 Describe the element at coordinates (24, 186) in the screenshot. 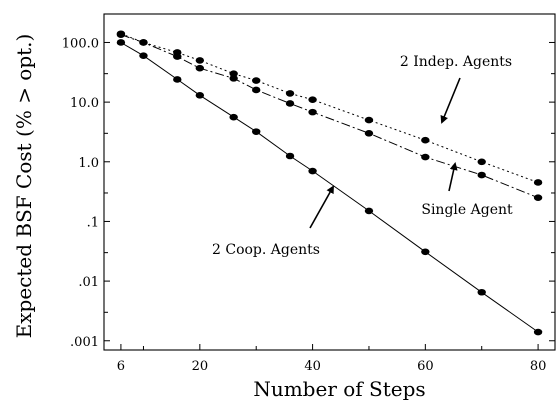

I see `y-axis-title: Expected BSF Cost (% > opt.)` at that location.